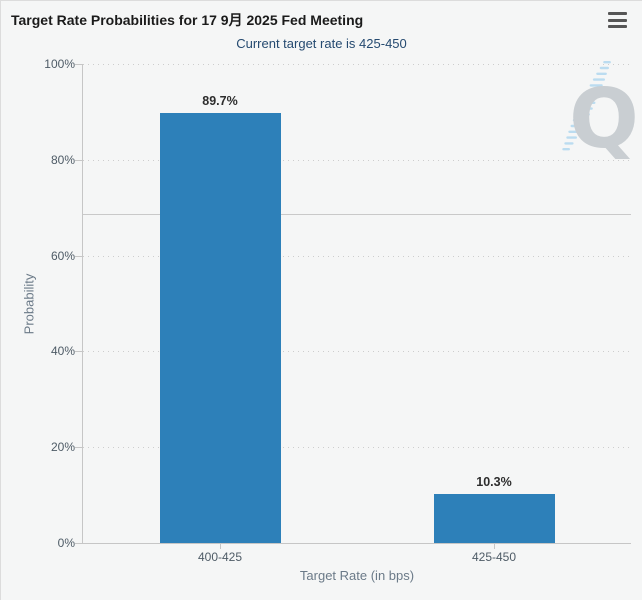 The width and height of the screenshot is (642, 600). Describe the element at coordinates (494, 481) in the screenshot. I see `bar-value-label-425-450: 10.3%` at that location.